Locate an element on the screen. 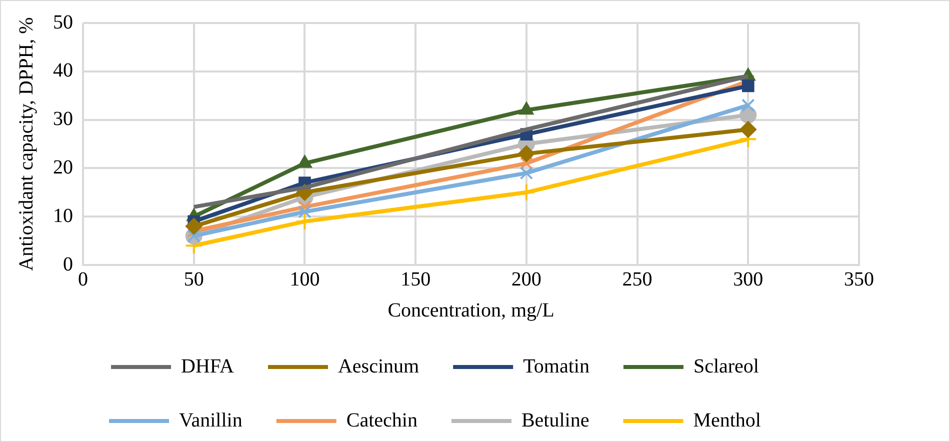 This screenshot has width=950, height=442. x-tick-label: 0 is located at coordinates (83, 279).